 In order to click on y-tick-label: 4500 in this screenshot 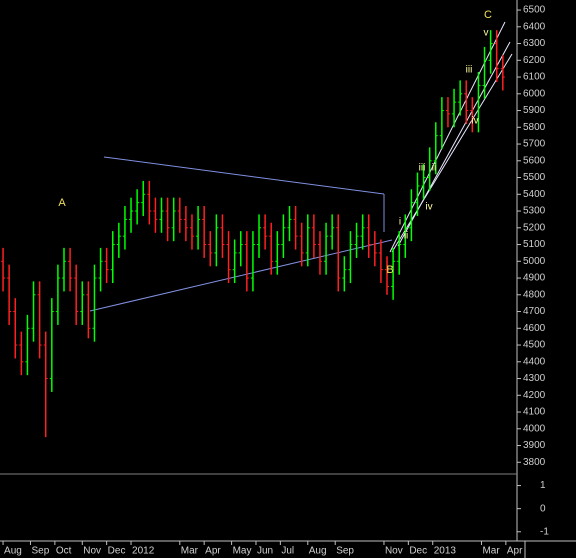, I will do `click(534, 345)`.